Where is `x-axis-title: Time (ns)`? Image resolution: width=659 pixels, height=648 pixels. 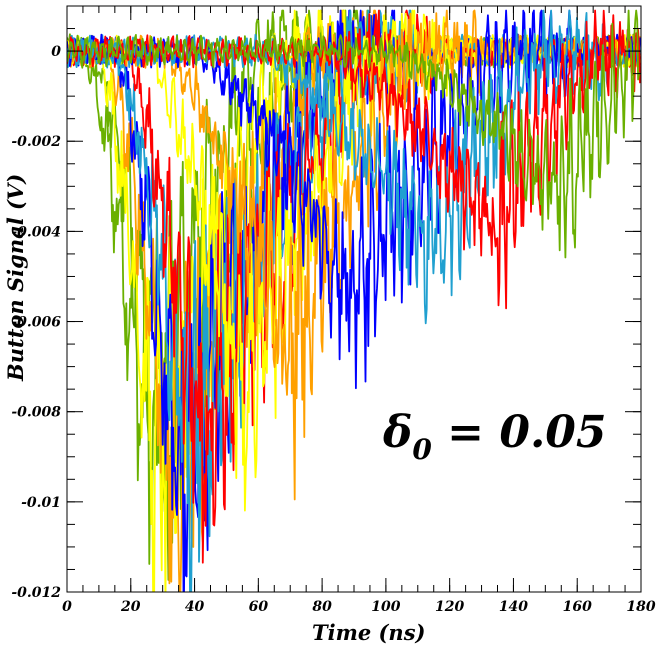
x-axis-title: Time (ns) is located at coordinates (368, 632).